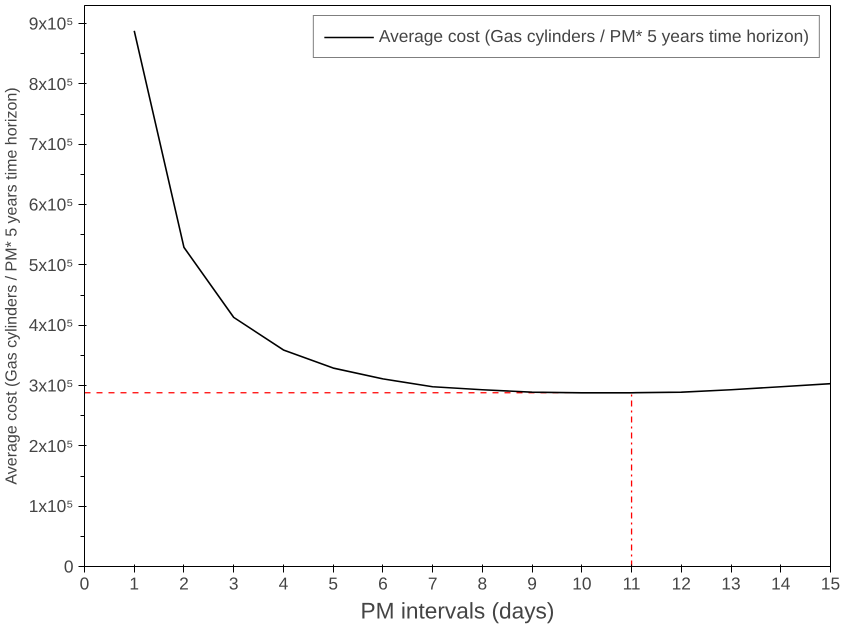 The width and height of the screenshot is (845, 626). What do you see at coordinates (532, 584) in the screenshot?
I see `x-tick-label: 9` at bounding box center [532, 584].